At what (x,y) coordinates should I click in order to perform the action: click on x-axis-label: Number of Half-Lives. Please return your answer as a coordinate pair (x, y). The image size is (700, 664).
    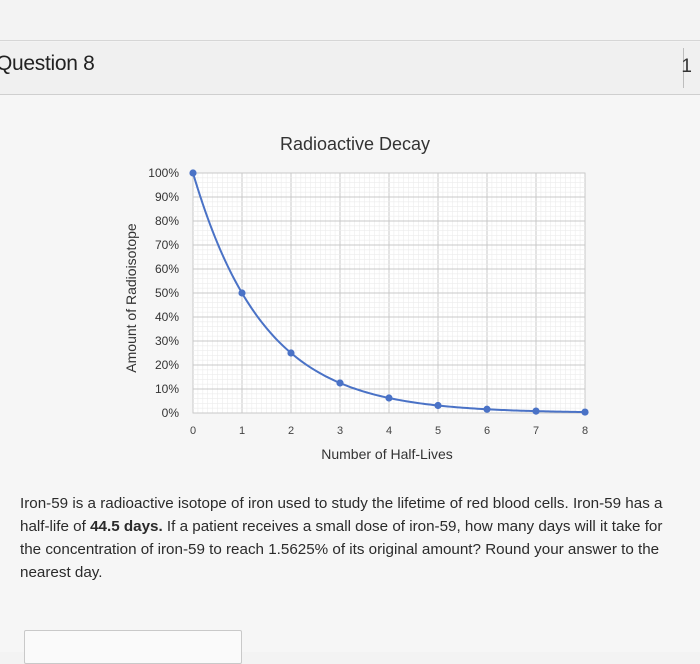
    Looking at the image, I should click on (387, 454).